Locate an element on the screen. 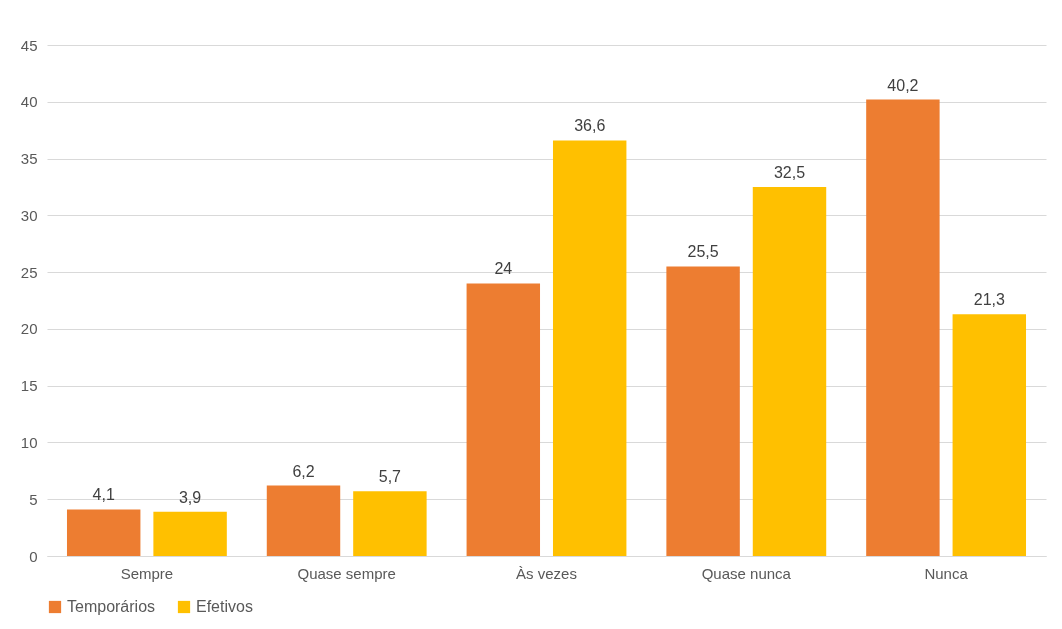 The image size is (1062, 629). y-tick-label: 35 is located at coordinates (29, 159).